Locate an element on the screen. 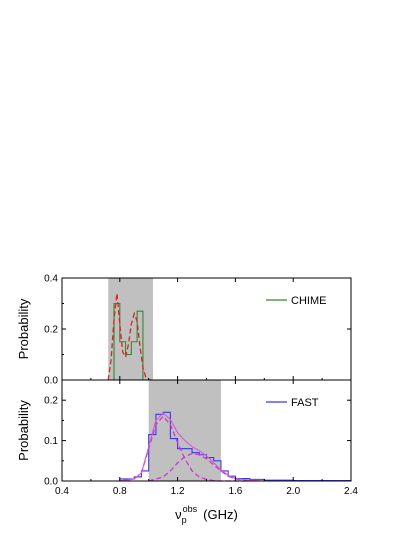  x-axis-title-superscript: obs is located at coordinates (190, 509).